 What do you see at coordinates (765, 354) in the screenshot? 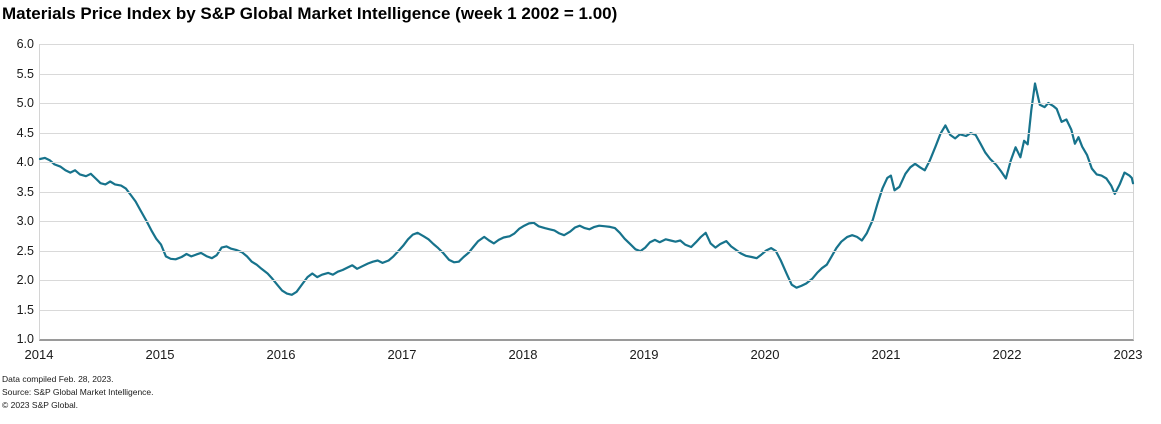
I see `x-tick-label: 2020` at bounding box center [765, 354].